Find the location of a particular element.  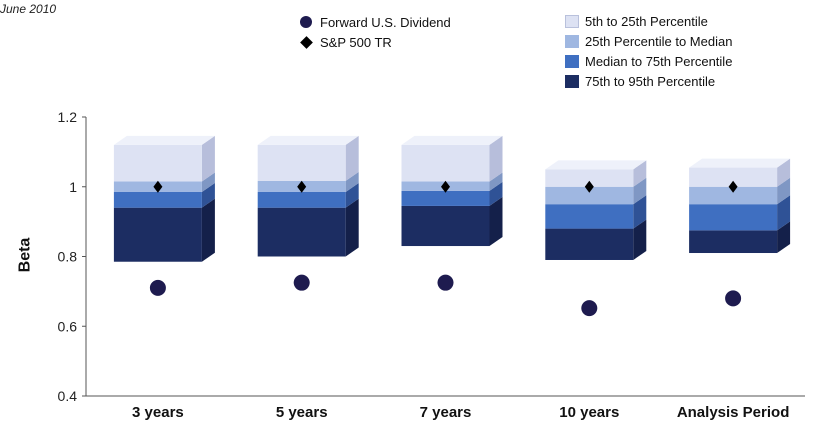

y-tick-label: 1 is located at coordinates (73, 187).